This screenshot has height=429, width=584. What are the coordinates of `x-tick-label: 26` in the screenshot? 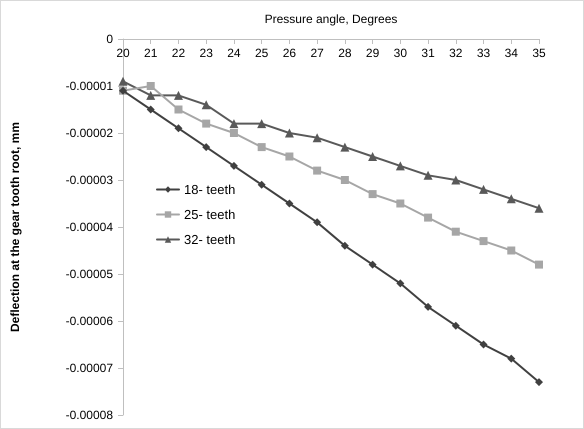 It's located at (289, 53).